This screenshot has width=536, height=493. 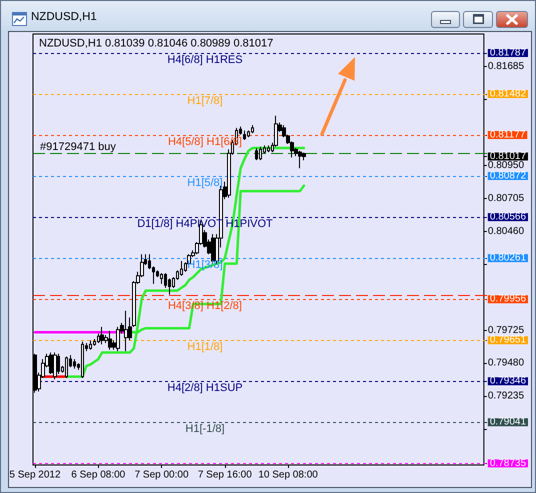 What do you see at coordinates (508, 94) in the screenshot?
I see `y-tick-label: 0.81482` at bounding box center [508, 94].